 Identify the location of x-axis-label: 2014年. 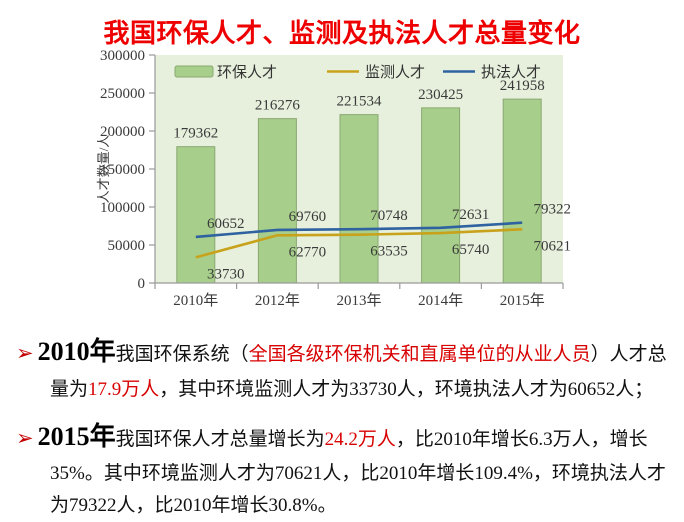
(440, 300).